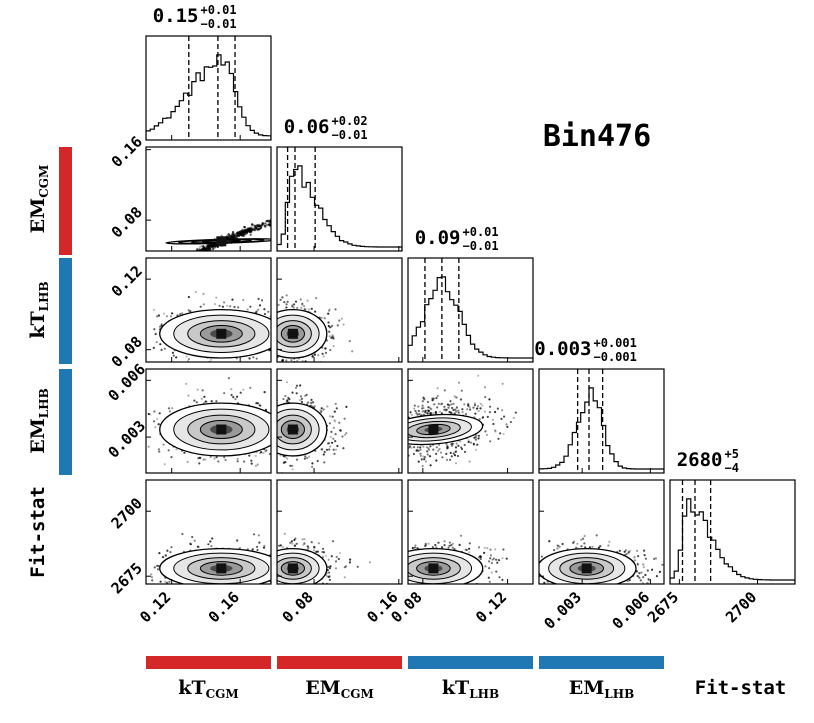 This screenshot has height=723, width=814. I want to click on stat-minus-EM_CGM: −0.01, so click(350, 135).